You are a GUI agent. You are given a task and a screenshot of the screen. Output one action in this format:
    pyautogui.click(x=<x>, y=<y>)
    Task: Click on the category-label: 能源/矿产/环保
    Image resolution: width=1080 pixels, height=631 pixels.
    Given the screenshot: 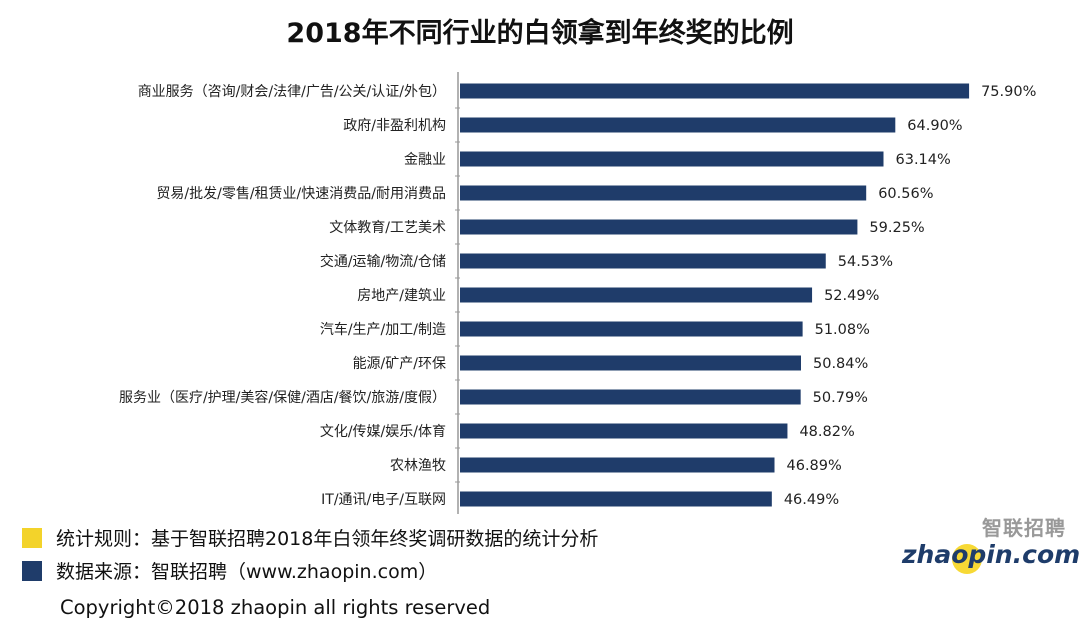 What is the action you would take?
    pyautogui.click(x=399, y=364)
    